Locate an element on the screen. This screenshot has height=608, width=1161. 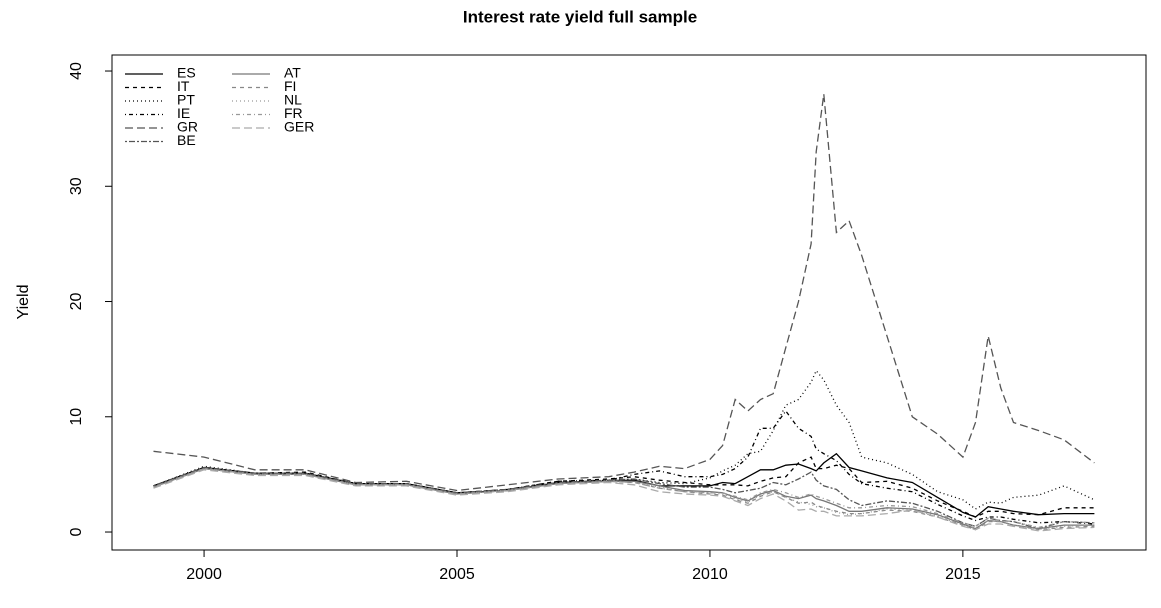
y-tick-label: 40 is located at coordinates (76, 71).